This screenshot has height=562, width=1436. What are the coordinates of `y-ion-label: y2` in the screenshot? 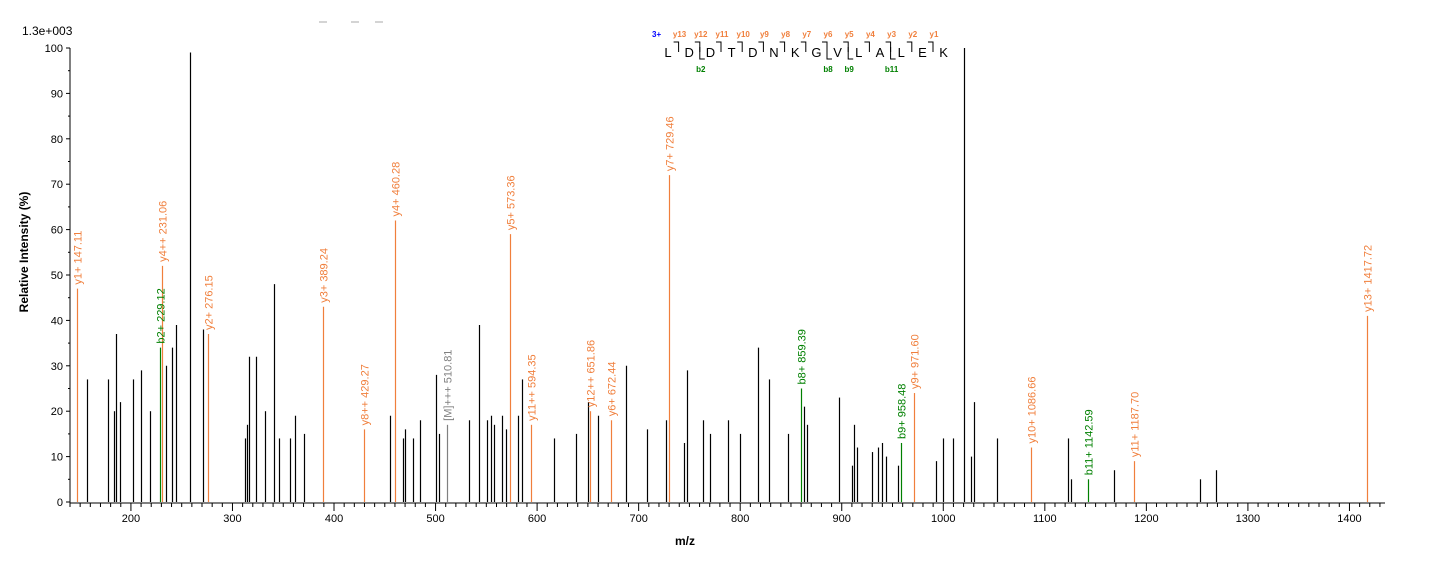 It's located at (912, 34).